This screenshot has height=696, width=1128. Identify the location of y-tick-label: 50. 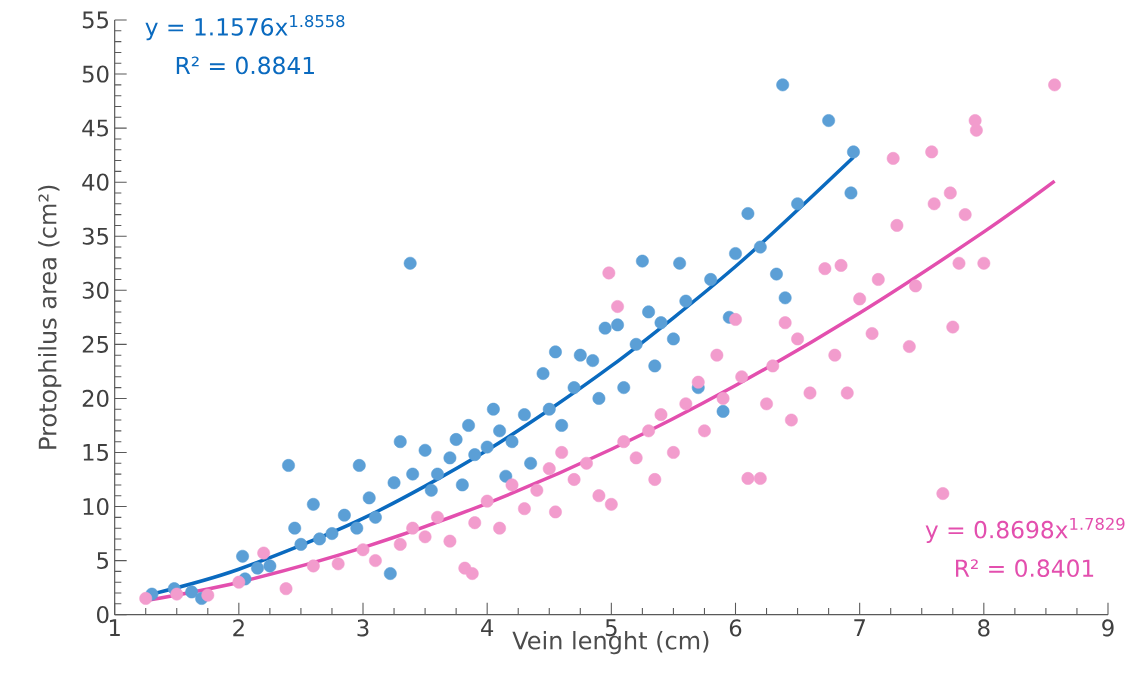
(95, 74).